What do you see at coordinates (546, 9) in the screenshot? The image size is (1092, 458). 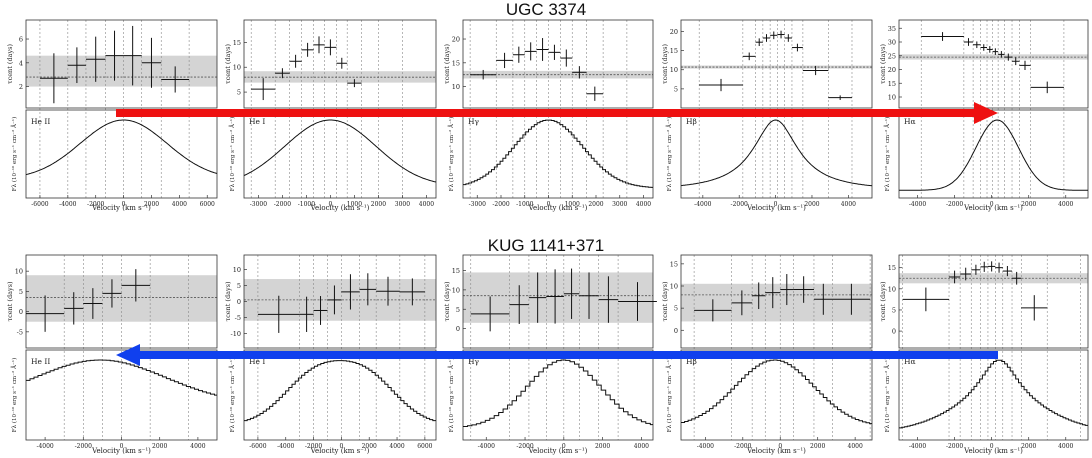 I see `section-title-ugc3374: UGC 3374` at bounding box center [546, 9].